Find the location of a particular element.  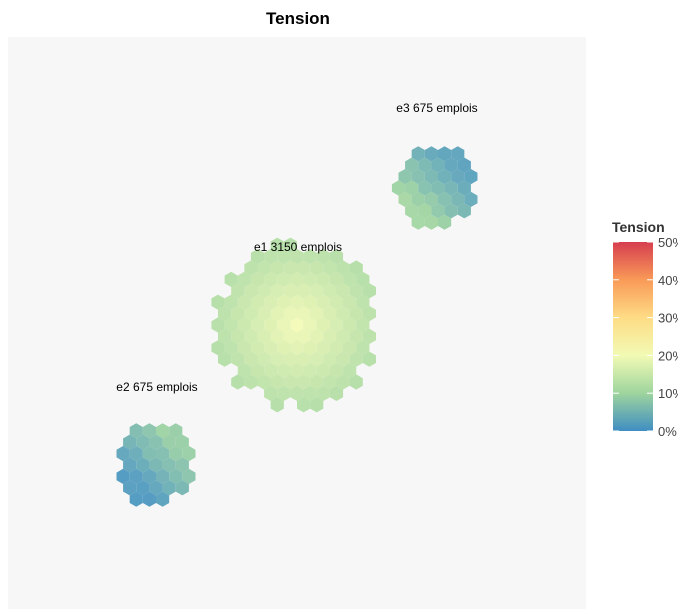

legend-tick-label: 20% is located at coordinates (668, 355).